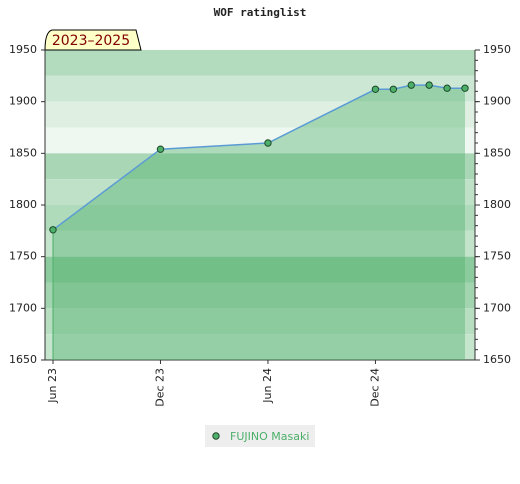 Image resolution: width=520 pixels, height=484 pixels. What do you see at coordinates (267, 386) in the screenshot?
I see `x-tick-label: Jun 24` at bounding box center [267, 386].